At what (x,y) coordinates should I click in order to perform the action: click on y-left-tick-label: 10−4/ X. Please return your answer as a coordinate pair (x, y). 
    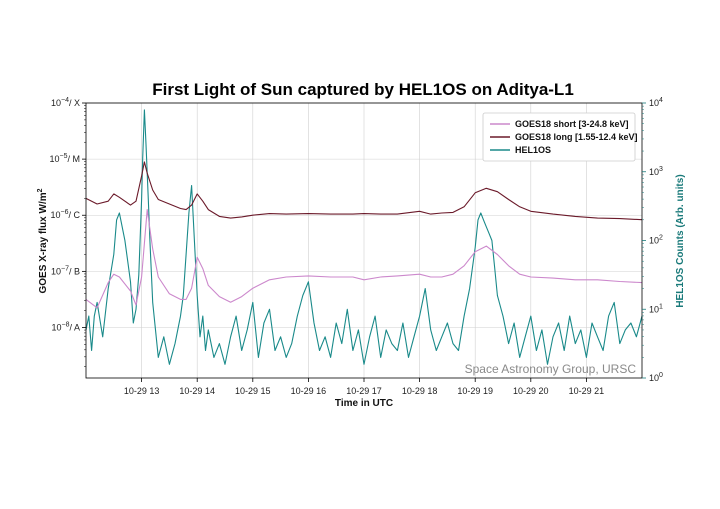
    Looking at the image, I should click on (65, 102).